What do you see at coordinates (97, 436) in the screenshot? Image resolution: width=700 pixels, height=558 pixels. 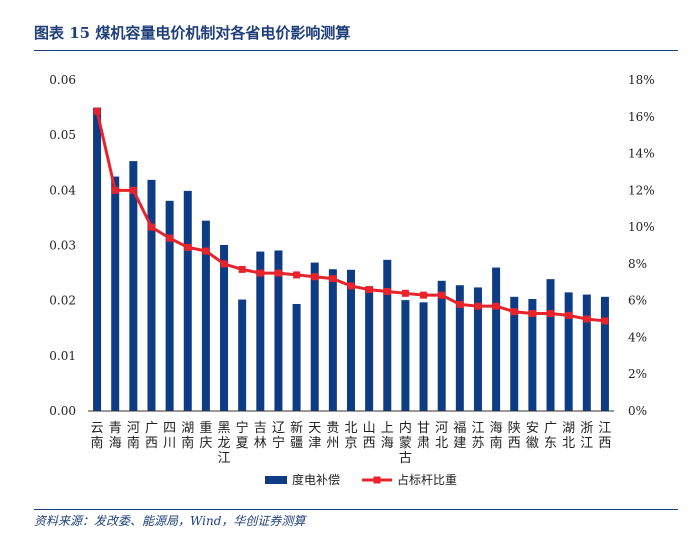 I see `x-tick-label: 云南` at bounding box center [97, 436].